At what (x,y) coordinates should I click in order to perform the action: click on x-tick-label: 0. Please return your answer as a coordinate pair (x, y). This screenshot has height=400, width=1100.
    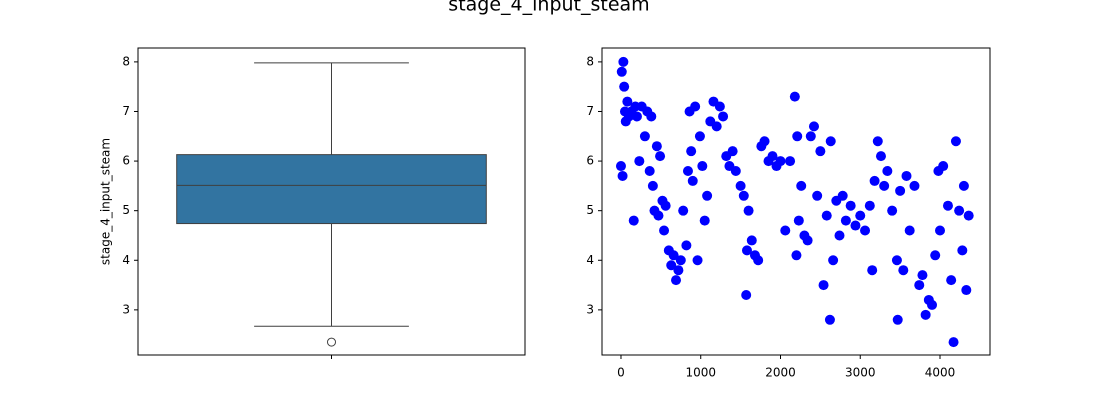
    Looking at the image, I should click on (621, 373).